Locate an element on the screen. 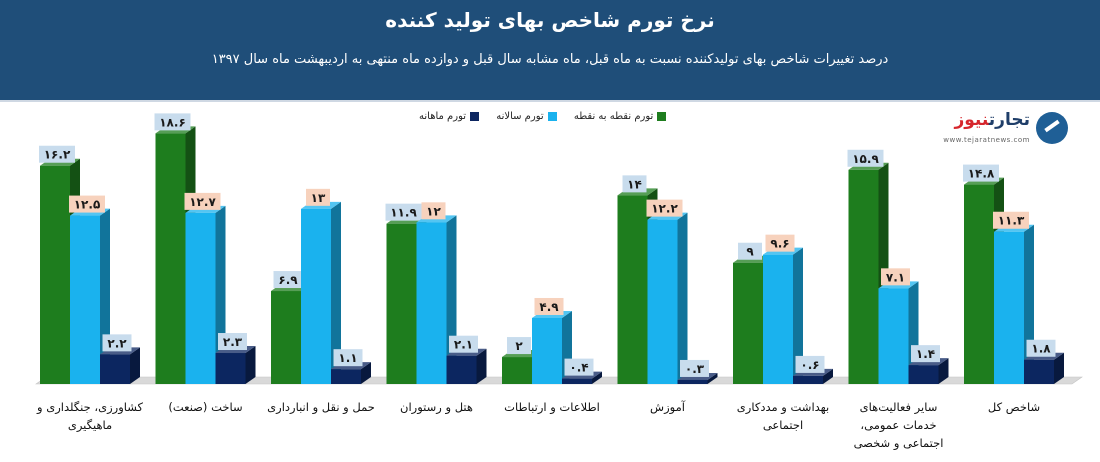 The image size is (1100, 462). bar-group: ۲ ۴.۹ ۰.۴ is located at coordinates (552, 340).